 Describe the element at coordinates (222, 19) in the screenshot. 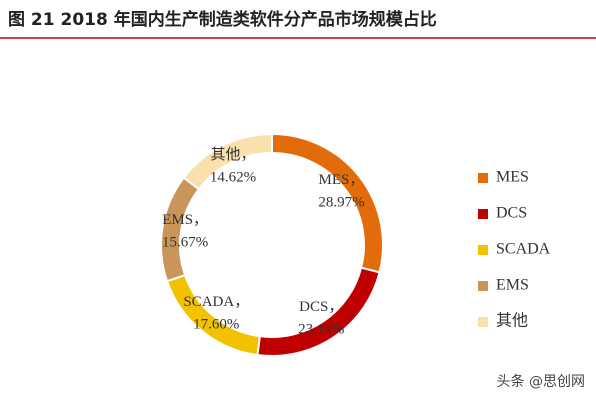

I see `chart-title: 图 21 2018 年国内生产制造类软件分产品市场规模占比` at that location.